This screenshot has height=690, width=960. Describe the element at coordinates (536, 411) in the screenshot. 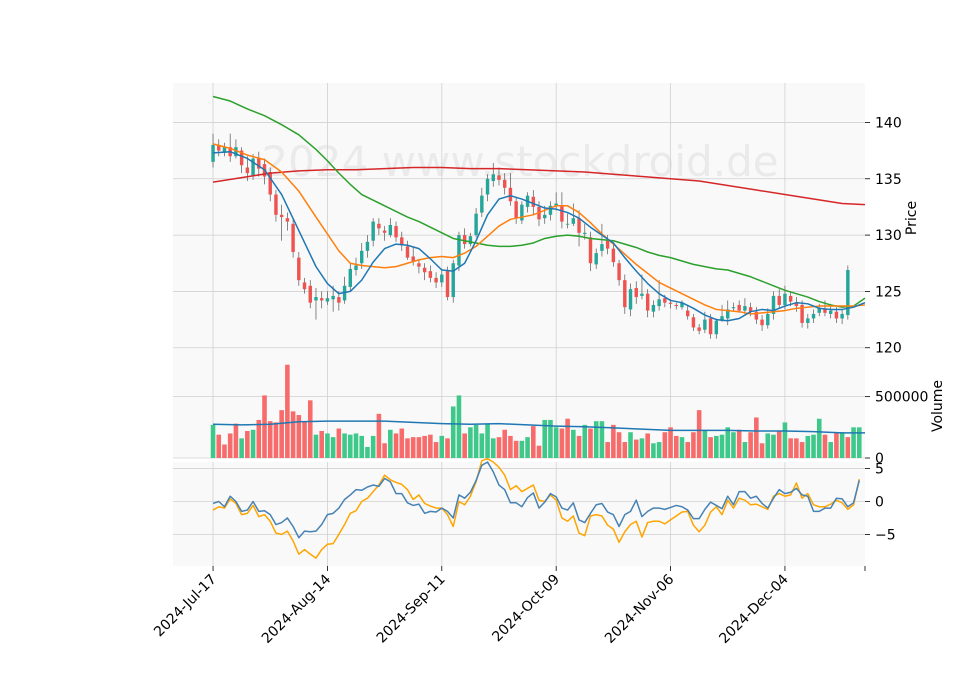

I see `volume-bars` at that location.